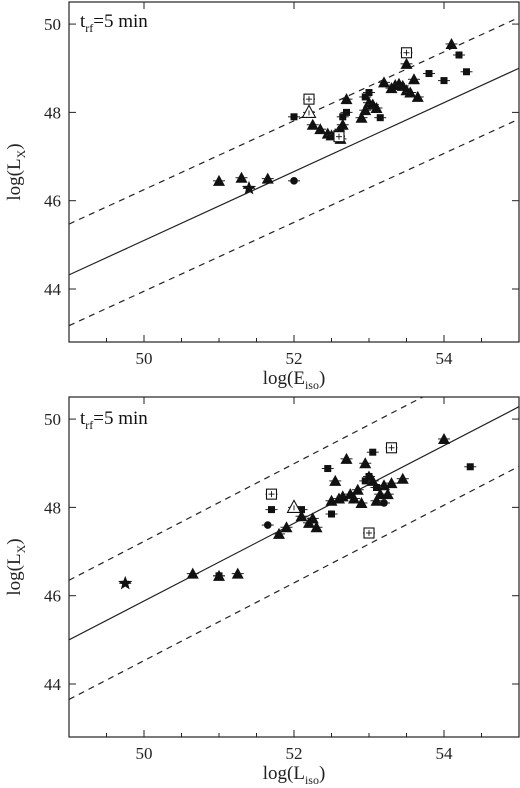 The width and height of the screenshot is (520, 788). What do you see at coordinates (294, 506) in the screenshot?
I see `data-point-open-triangle` at bounding box center [294, 506].